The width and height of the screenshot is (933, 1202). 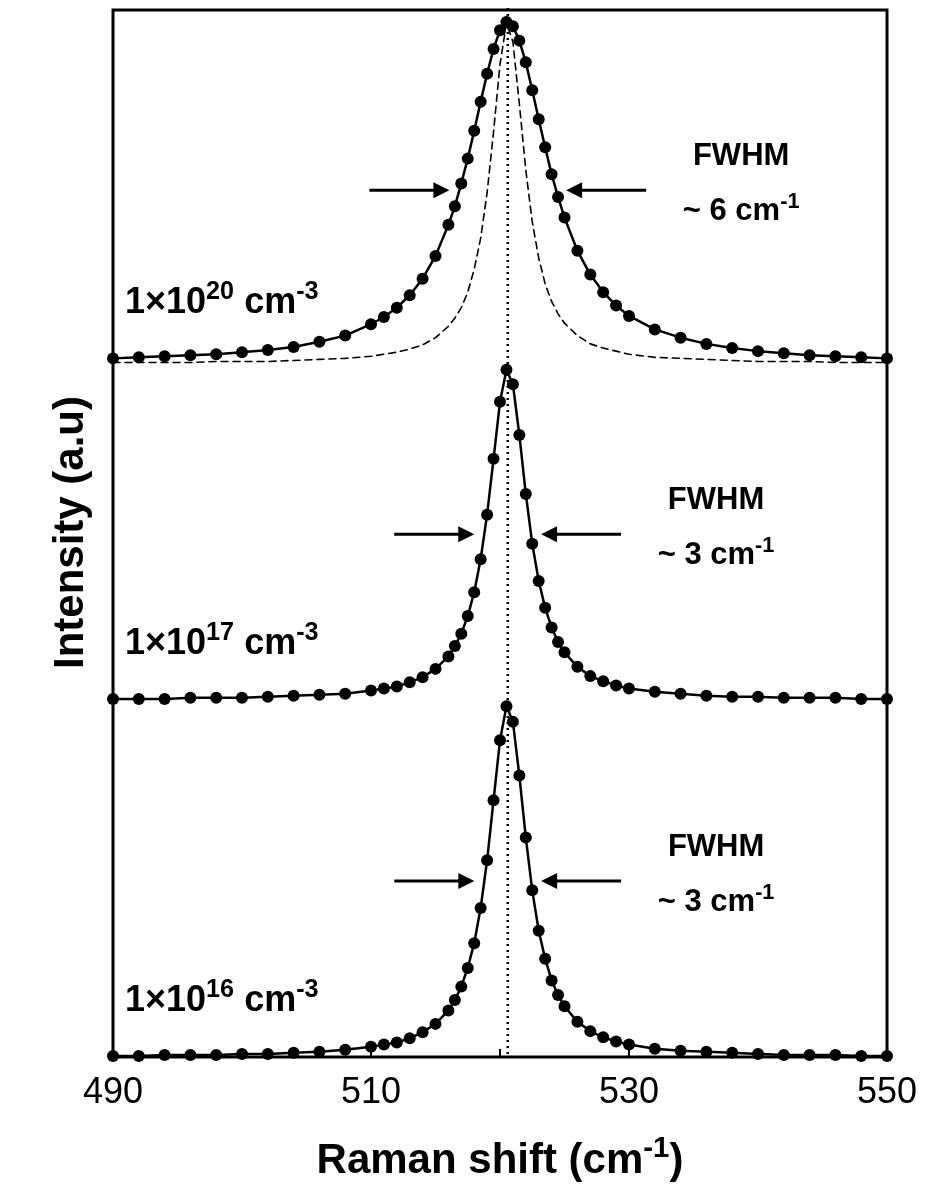 What do you see at coordinates (500, 1155) in the screenshot?
I see `x-axis-title: Raman shift (cm$^{-1}$)` at bounding box center [500, 1155].